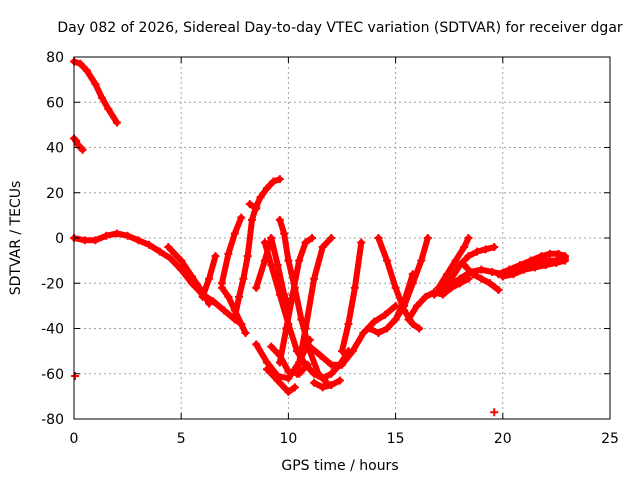 Image resolution: width=640 pixels, height=480 pixels. I want to click on y-tick-label: 60, so click(55, 103).